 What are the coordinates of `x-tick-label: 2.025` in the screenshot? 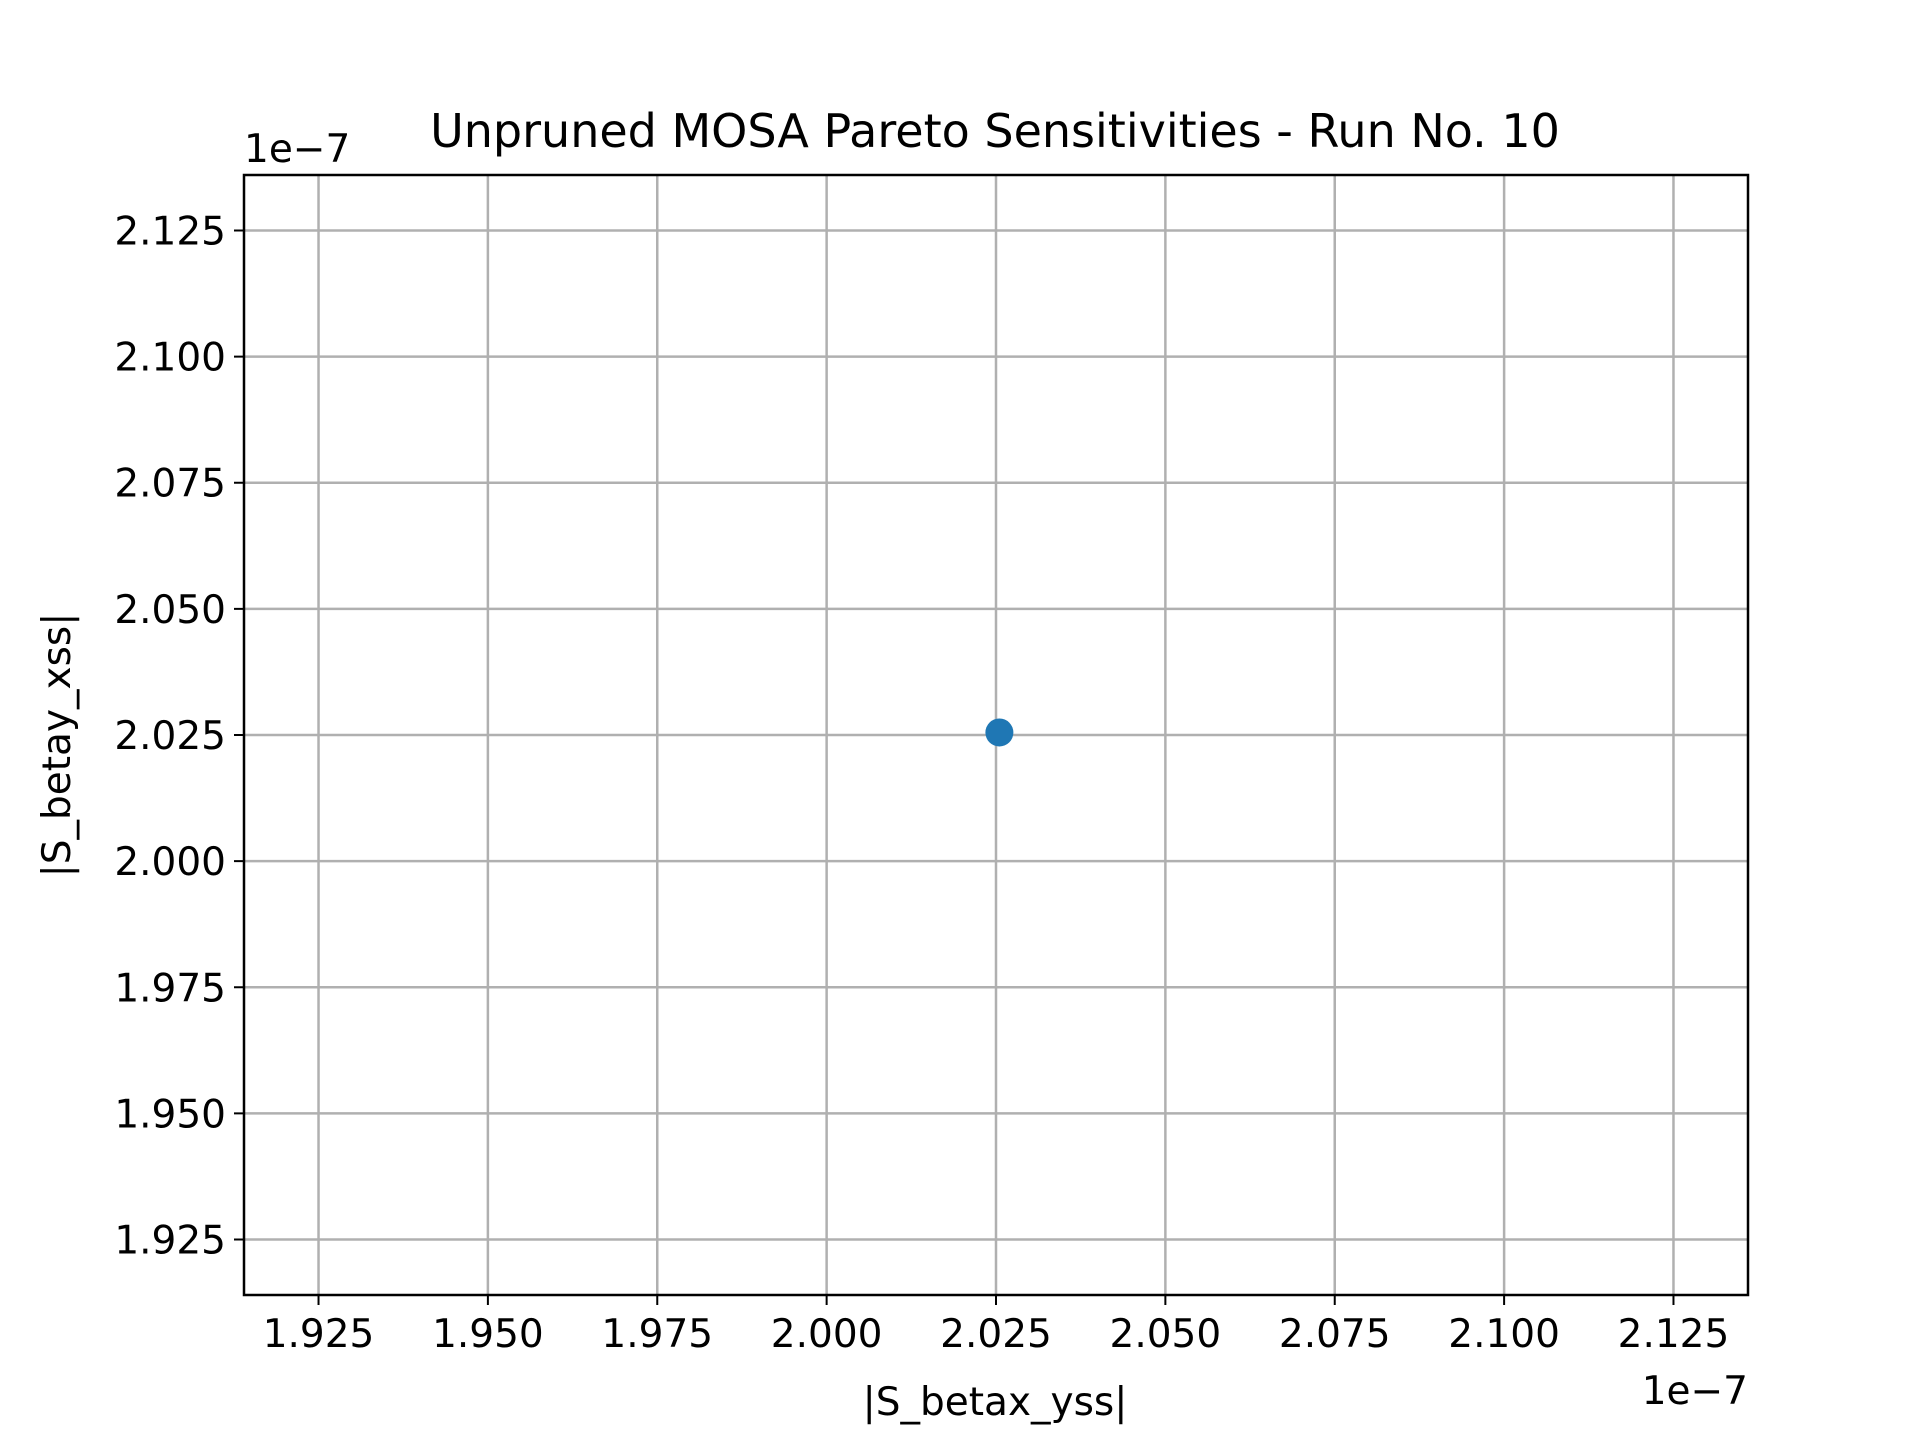 It's located at (996, 1334).